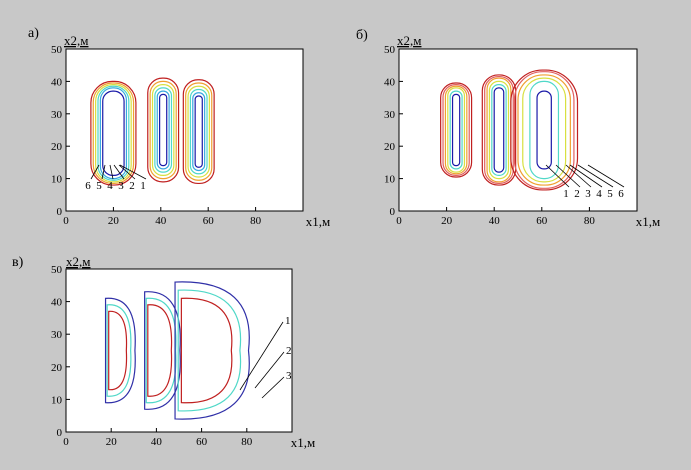 The image size is (691, 470). Describe the element at coordinates (76, 40) in the screenshot. I see `y-axis-label: x2,м` at that location.